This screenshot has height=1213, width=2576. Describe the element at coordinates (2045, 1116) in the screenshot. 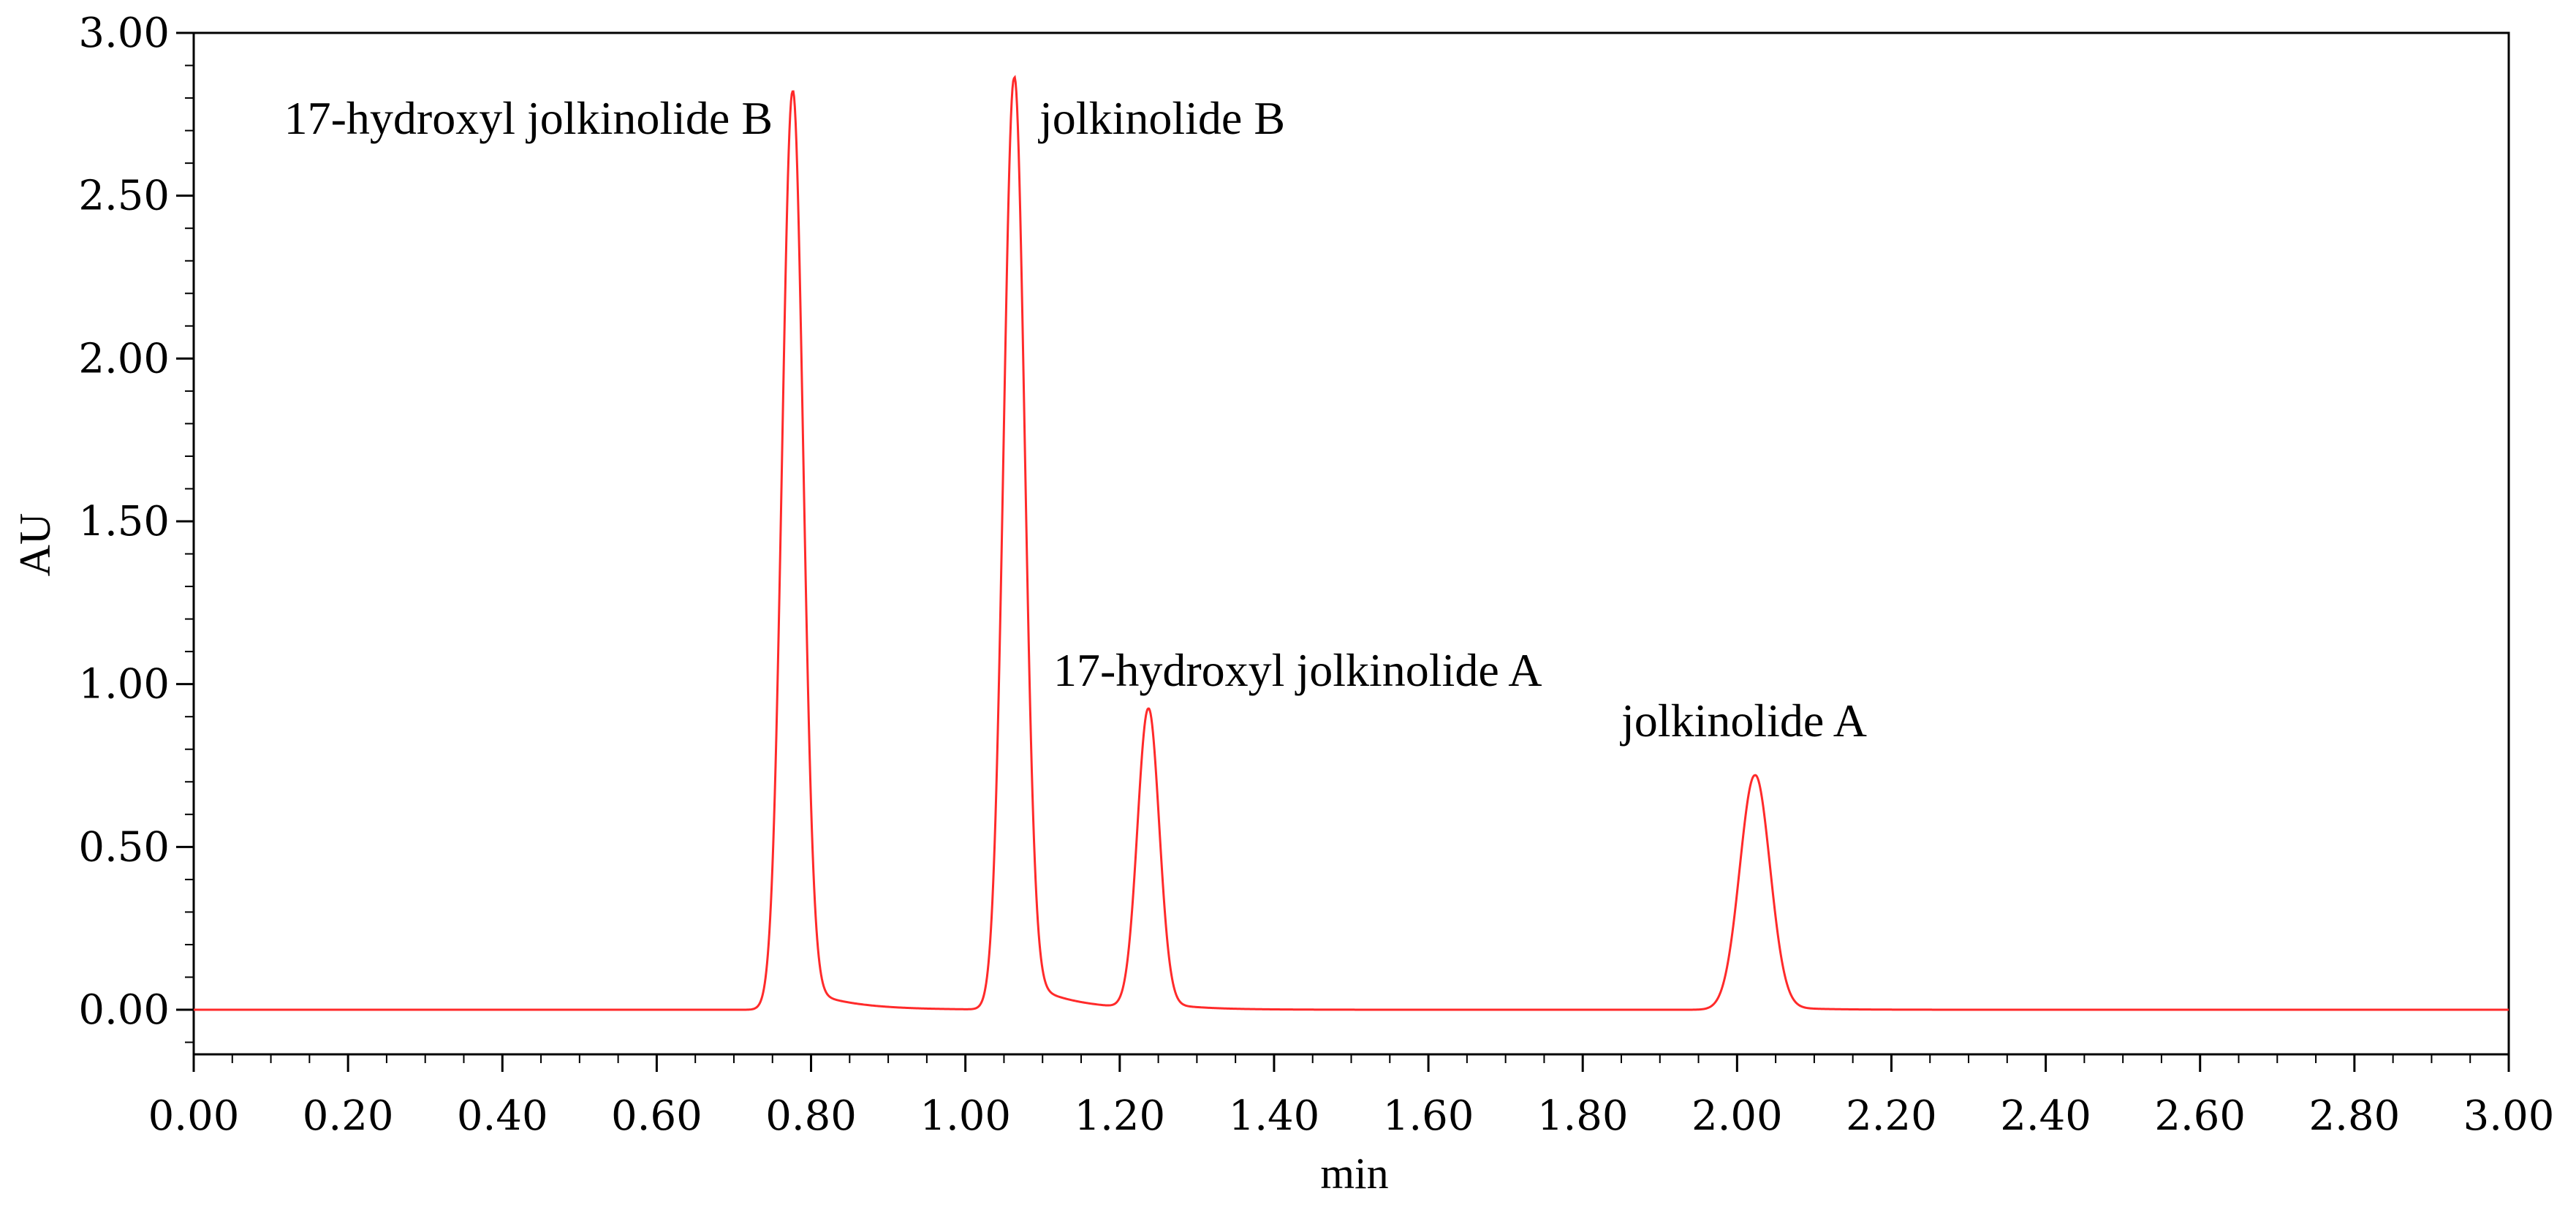

I see `x-tick-label: 2.40` at that location.